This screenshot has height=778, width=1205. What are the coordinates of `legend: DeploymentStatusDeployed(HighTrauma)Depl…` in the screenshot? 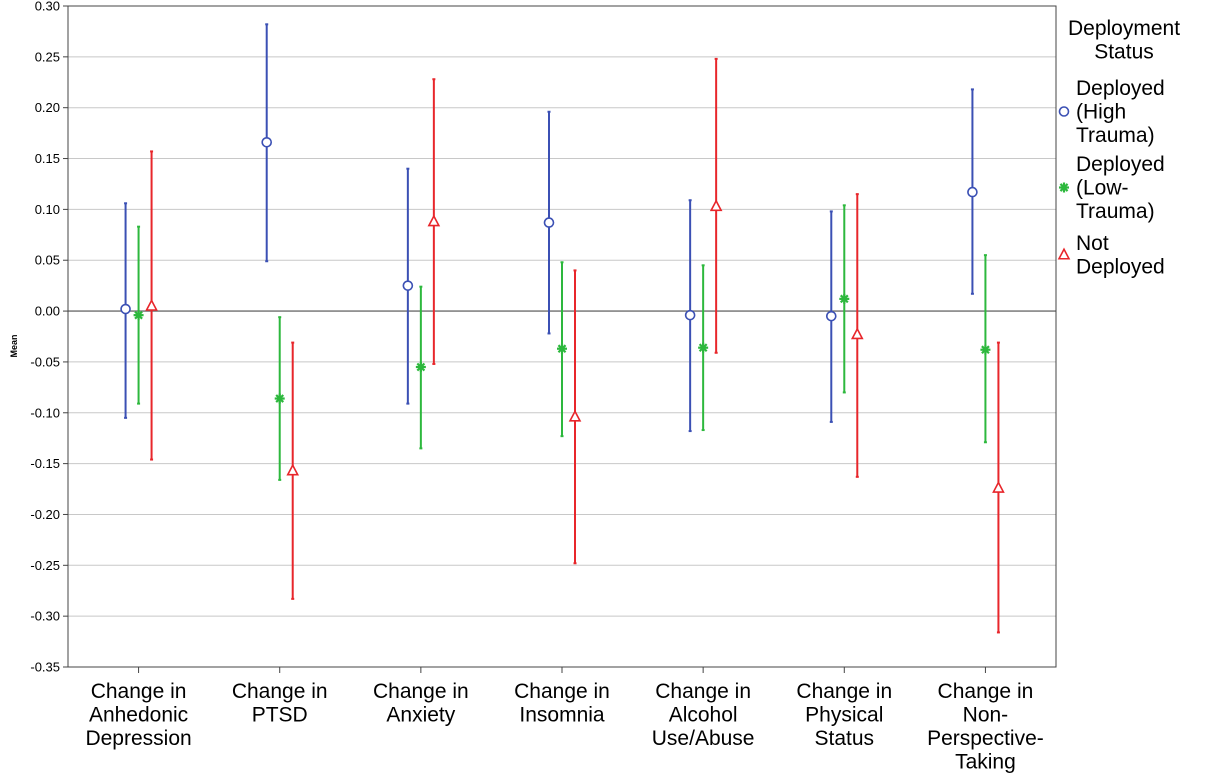 It's located at (1118, 148).